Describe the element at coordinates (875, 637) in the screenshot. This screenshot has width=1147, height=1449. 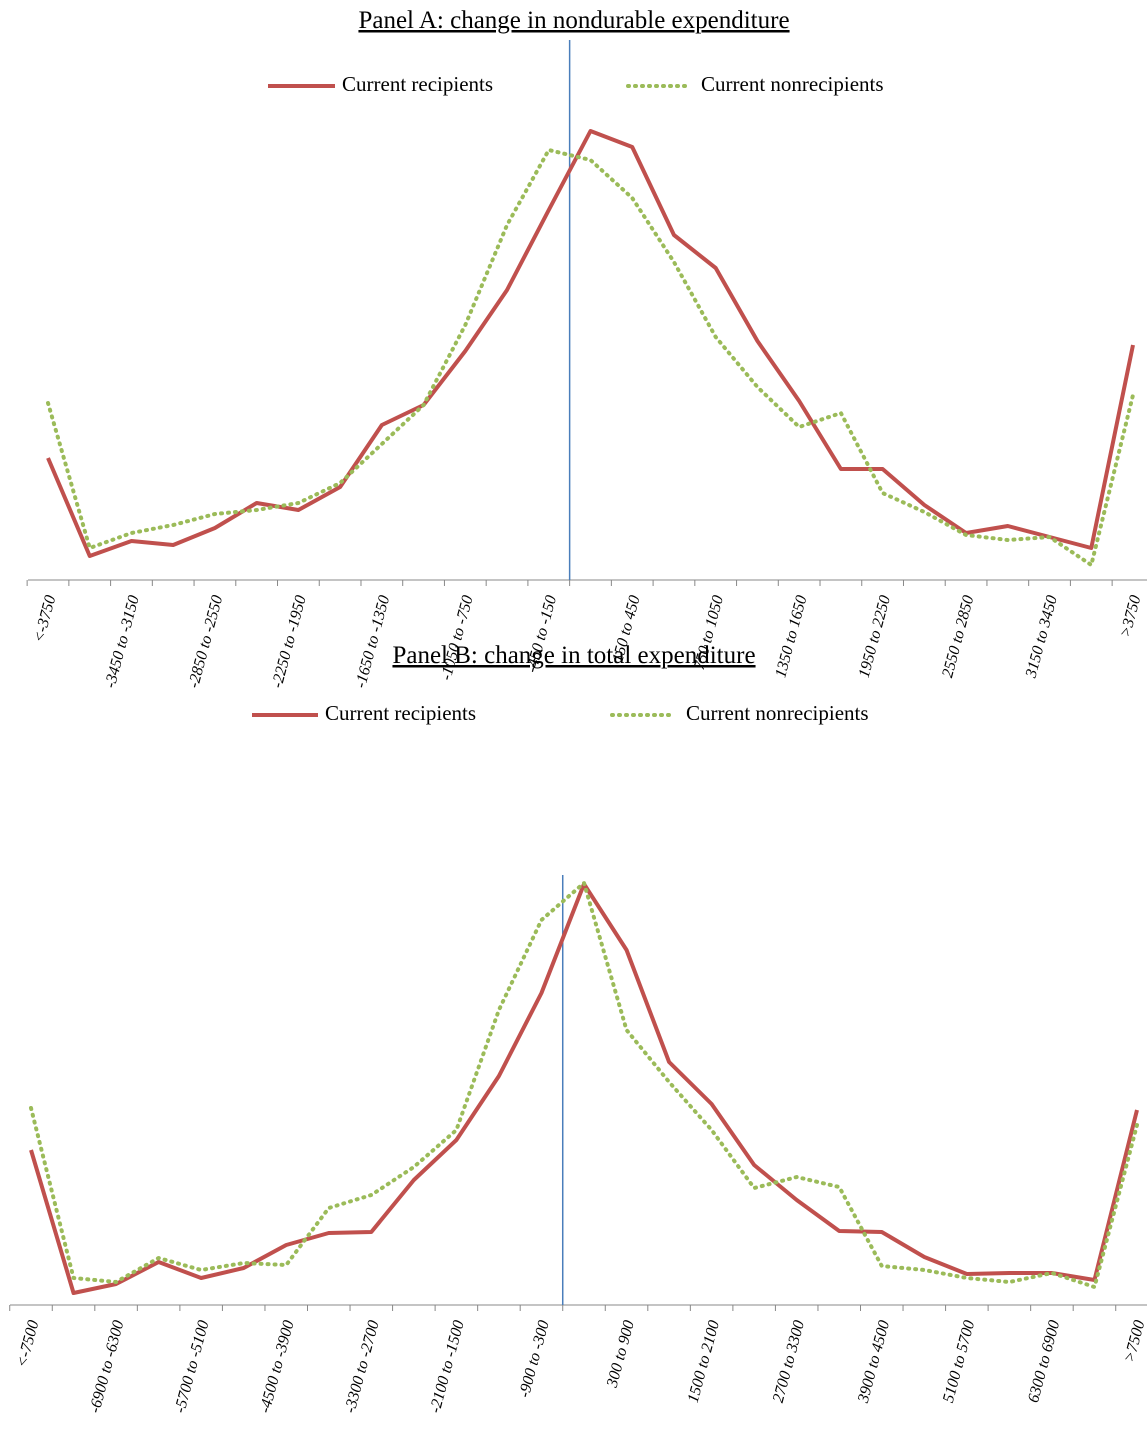
I see `x-tick-label: 1950 to 2250` at that location.